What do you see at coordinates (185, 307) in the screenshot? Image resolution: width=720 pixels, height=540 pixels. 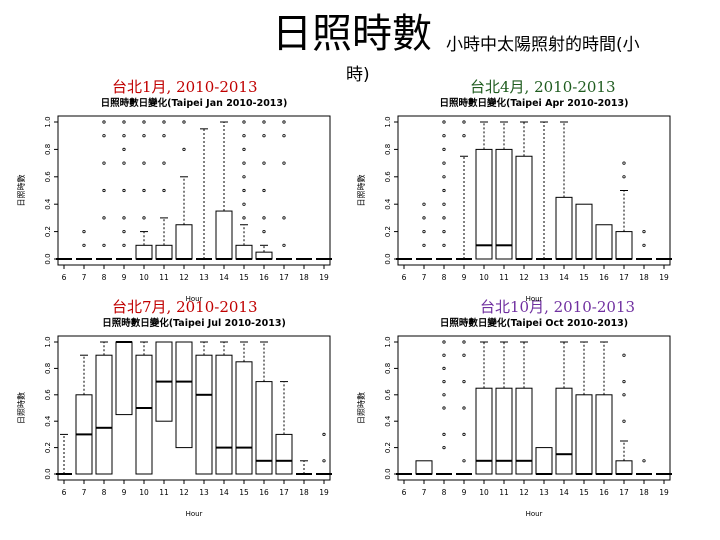 I see `panel-label-jul: 台北7月, 2010-2013` at bounding box center [185, 307].